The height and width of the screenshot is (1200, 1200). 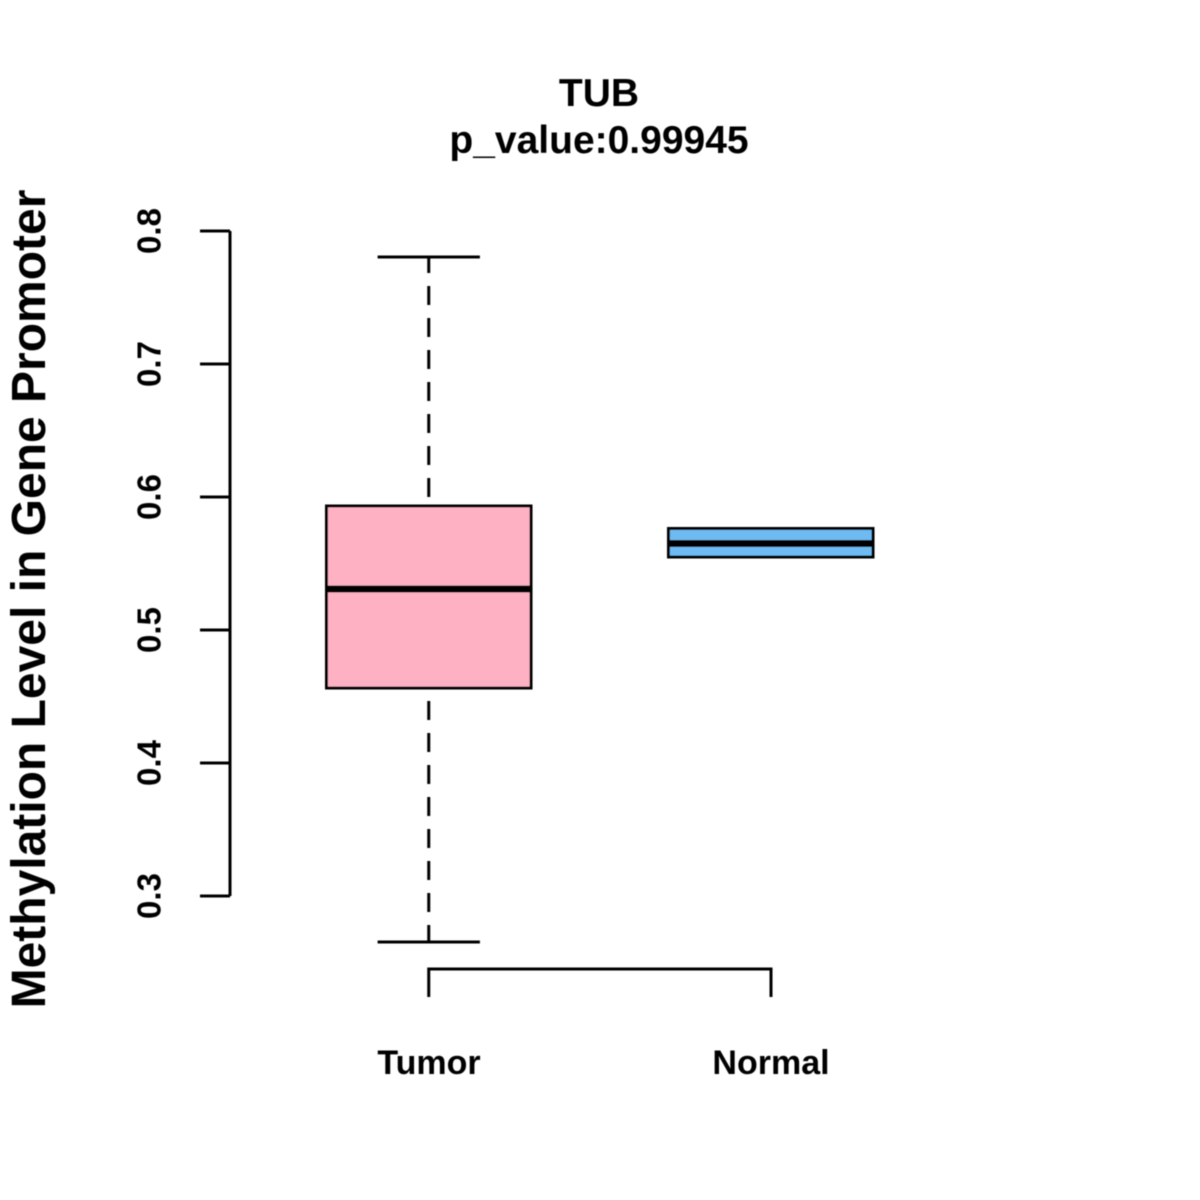 What do you see at coordinates (149, 630) in the screenshot?
I see `svg-text: 0.5` at bounding box center [149, 630].